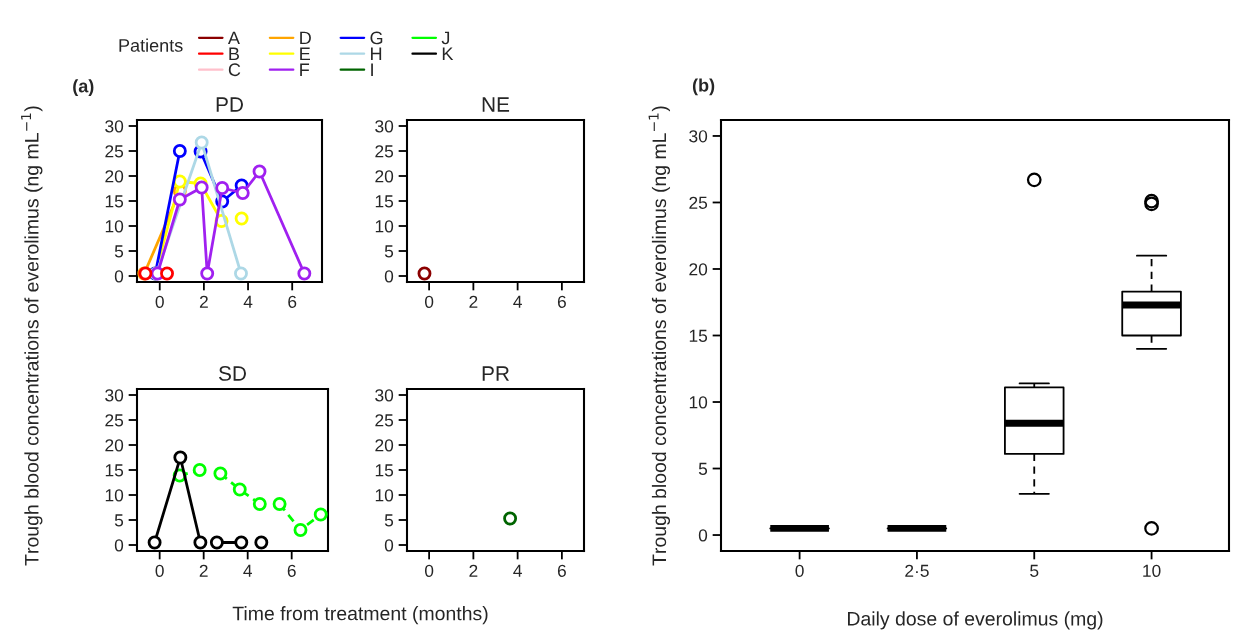  Describe the element at coordinates (917, 570) in the screenshot. I see `x-tick-label: 2·5` at that location.